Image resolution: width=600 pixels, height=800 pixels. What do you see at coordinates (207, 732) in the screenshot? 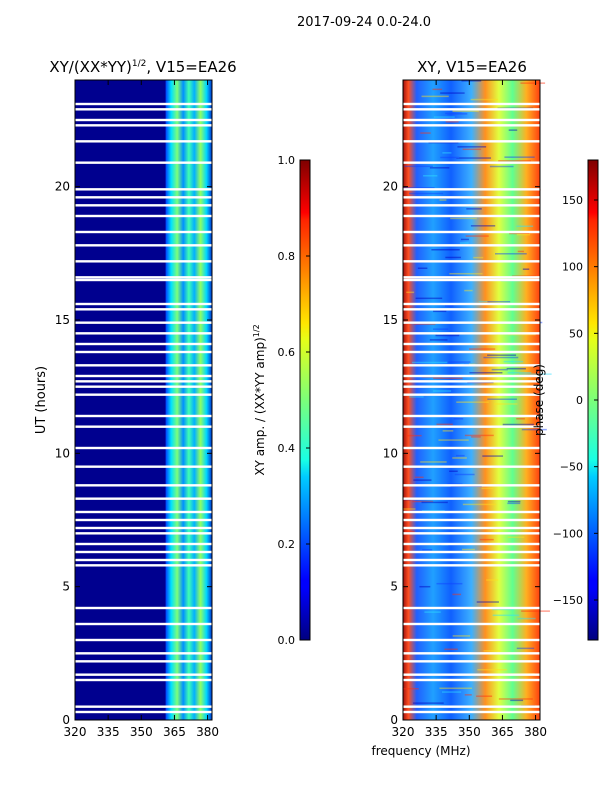
I see `amplitude-x-tick-label: 380` at bounding box center [207, 732].